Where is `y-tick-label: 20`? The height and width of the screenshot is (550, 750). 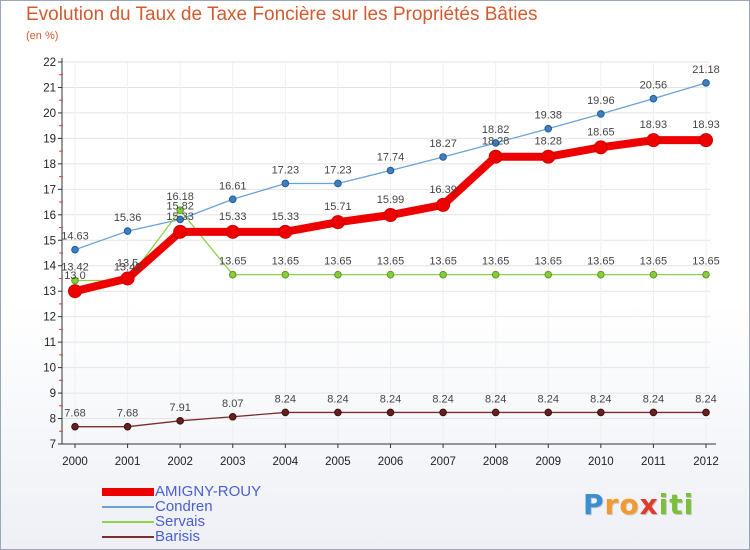 y-tick-label: 20 is located at coordinates (49, 114).